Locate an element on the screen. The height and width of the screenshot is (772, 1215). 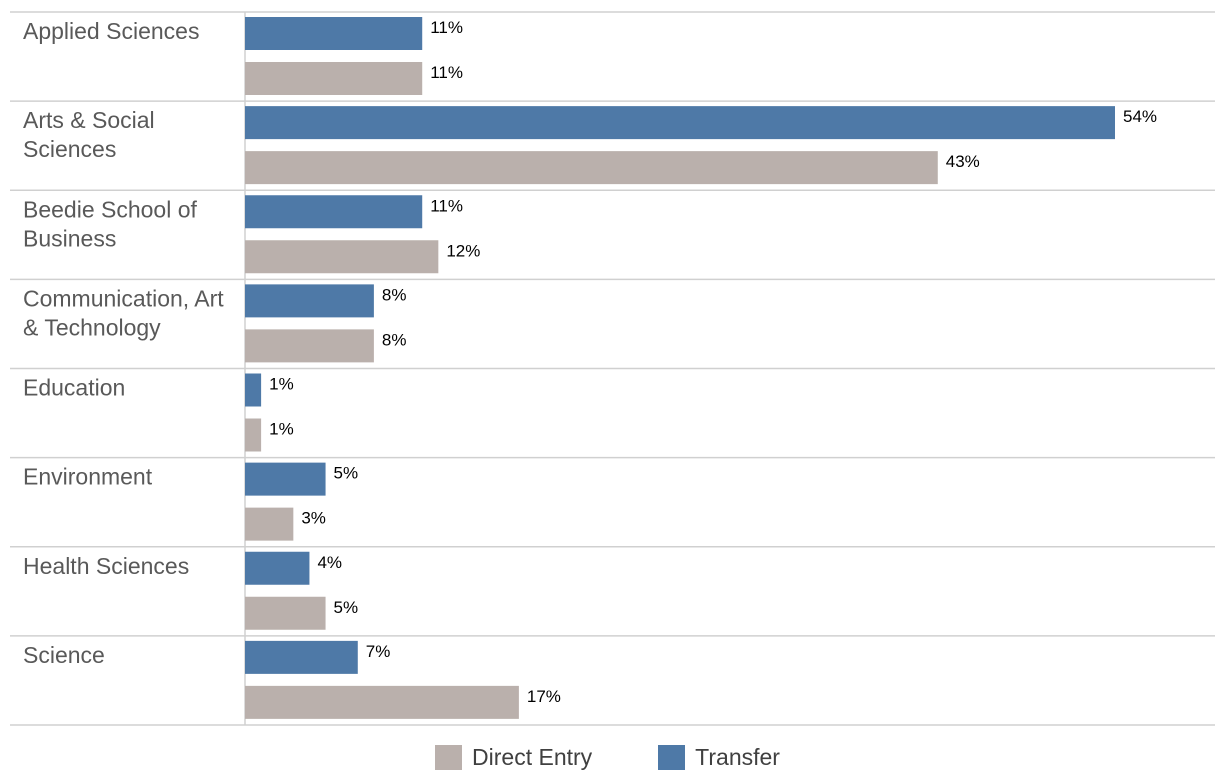
bar-transfer-health-sciences is located at coordinates (277, 568).